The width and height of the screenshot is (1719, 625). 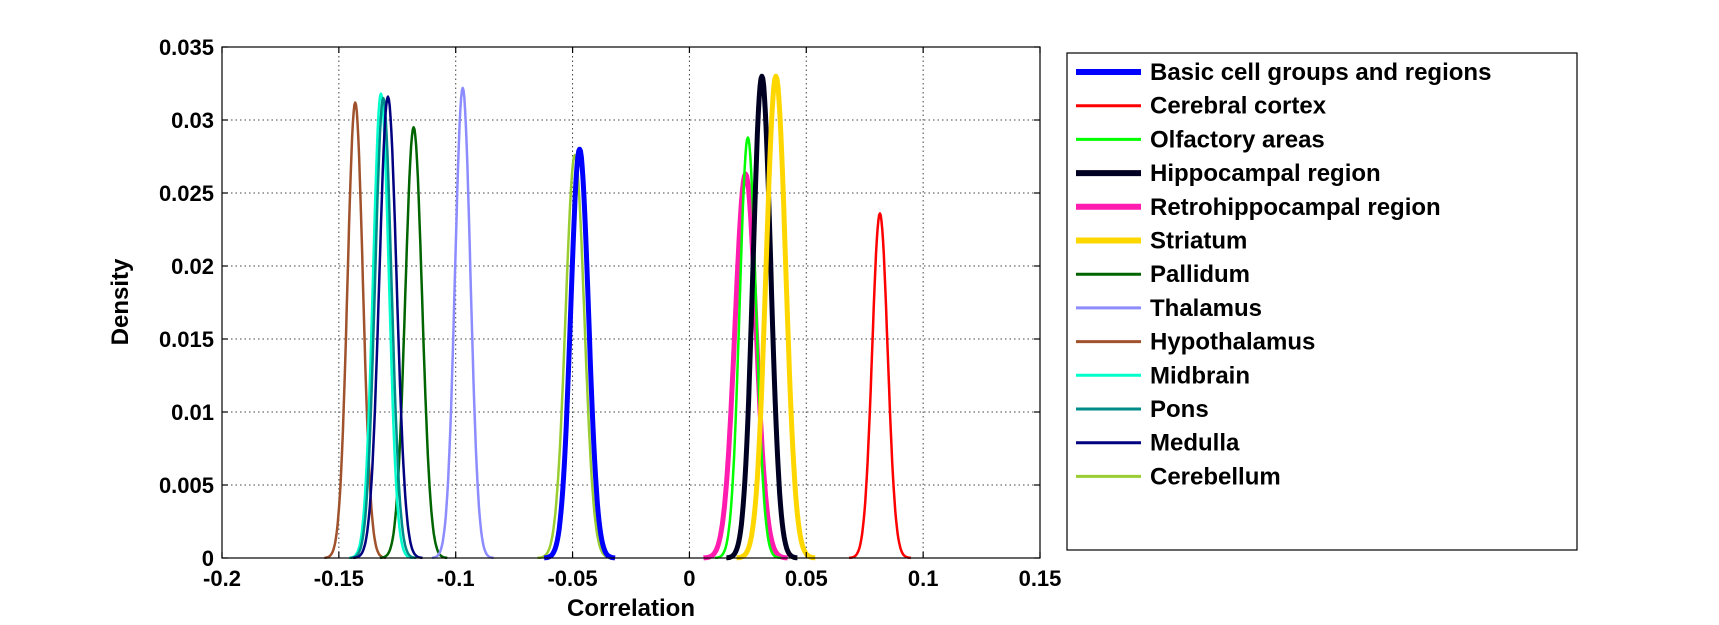 I want to click on series-line-hippocampal-region, so click(x=761, y=317).